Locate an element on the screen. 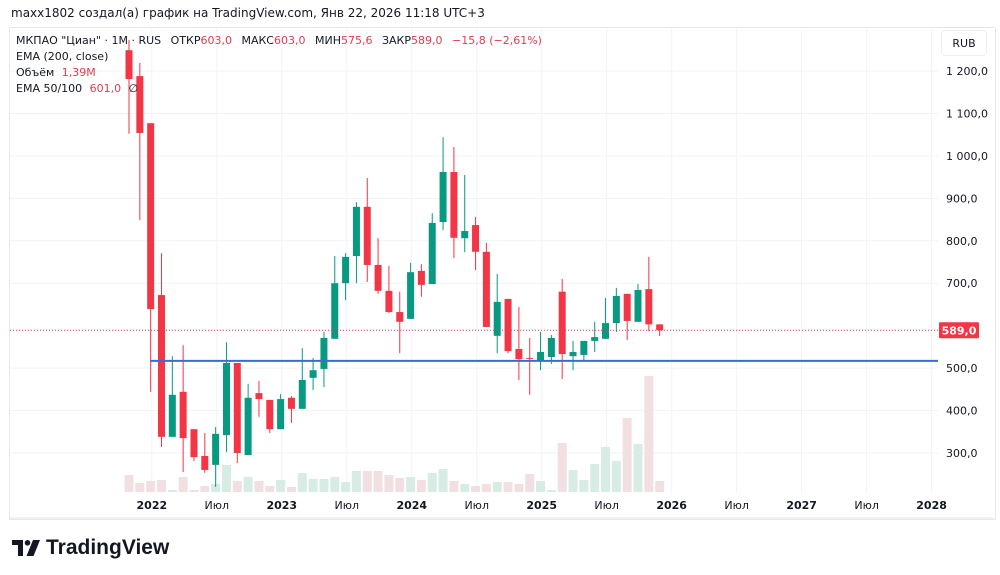  legend-ema200: EMA (200, close) is located at coordinates (62, 56).